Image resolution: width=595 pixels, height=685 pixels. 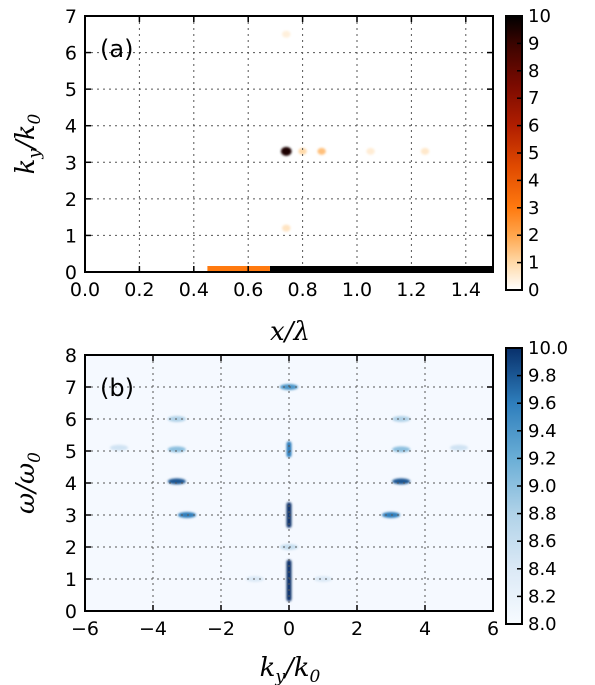 I want to click on panel-b-y-axis-label: ω/ω0​, so click(x=28, y=483).